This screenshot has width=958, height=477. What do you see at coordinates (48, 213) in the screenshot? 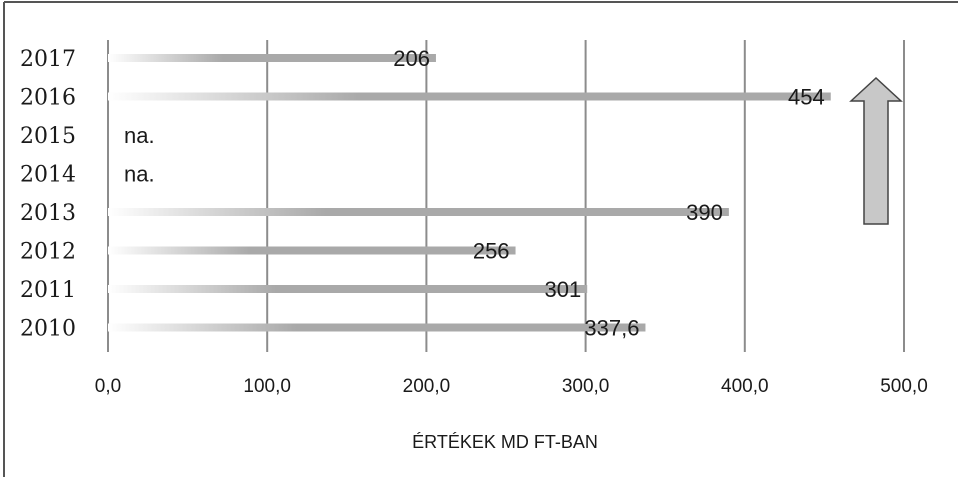
I see `y-tick-label: 2013` at bounding box center [48, 213].